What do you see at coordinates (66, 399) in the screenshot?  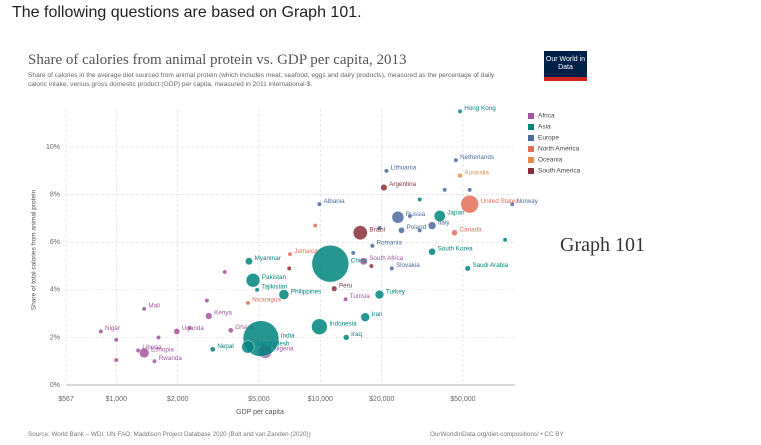 I see `x-tick-label: $567` at bounding box center [66, 399].